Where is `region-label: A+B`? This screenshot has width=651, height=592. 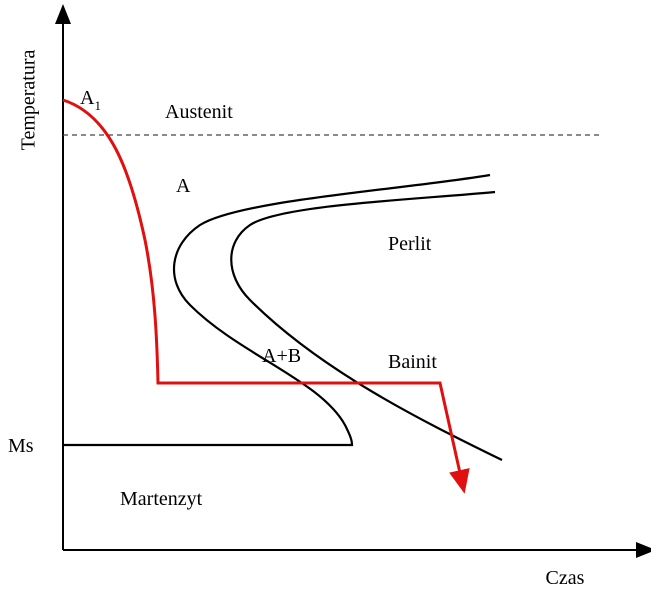
region-label: A+B is located at coordinates (281, 356).